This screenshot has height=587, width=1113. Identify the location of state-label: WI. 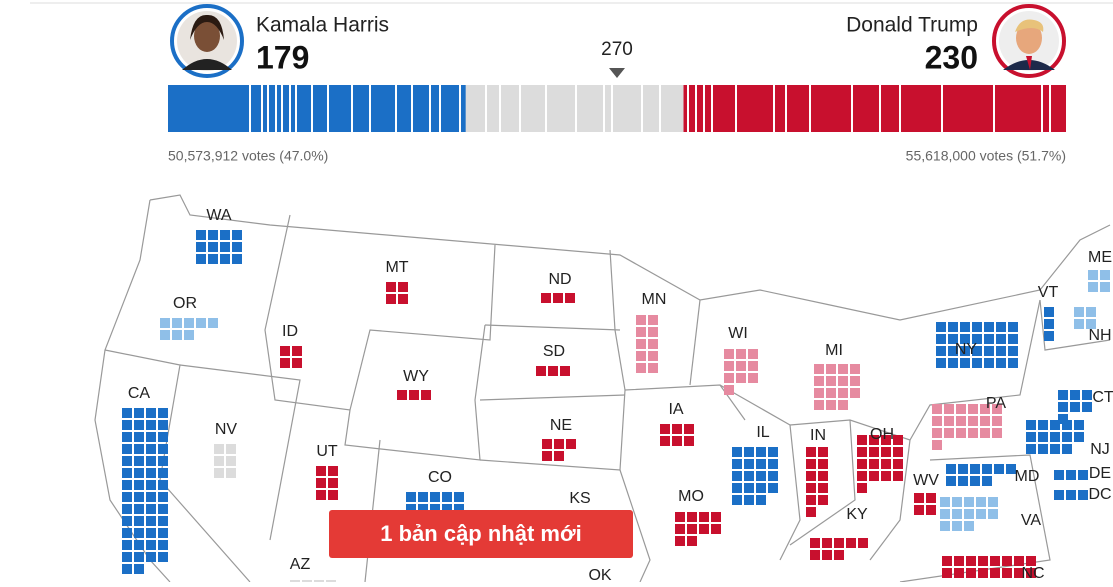
(738, 333).